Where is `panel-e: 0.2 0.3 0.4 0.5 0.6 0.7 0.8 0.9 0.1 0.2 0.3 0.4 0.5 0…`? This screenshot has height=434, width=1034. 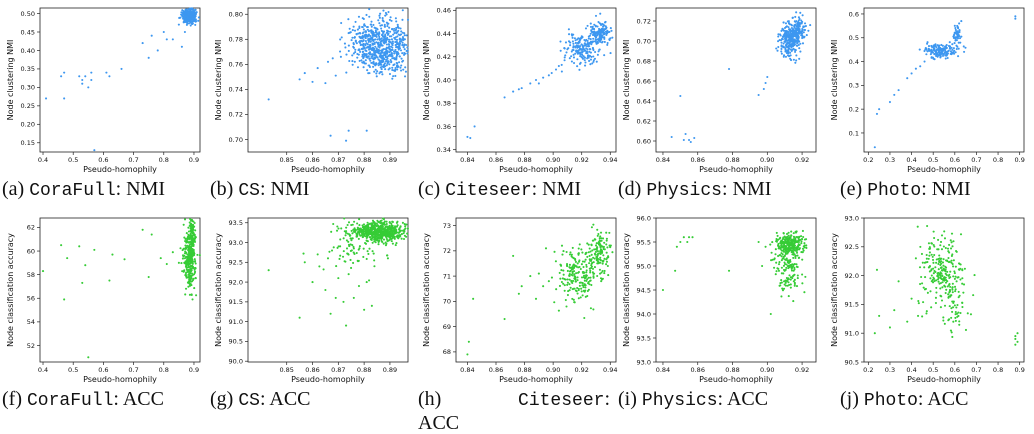
panel-e: 0.2 0.3 0.4 0.5 0.6 0.7 0.8 0.9 0.1 0.2 0.3 0.4 0.5 0… is located at coordinates (928, 102).